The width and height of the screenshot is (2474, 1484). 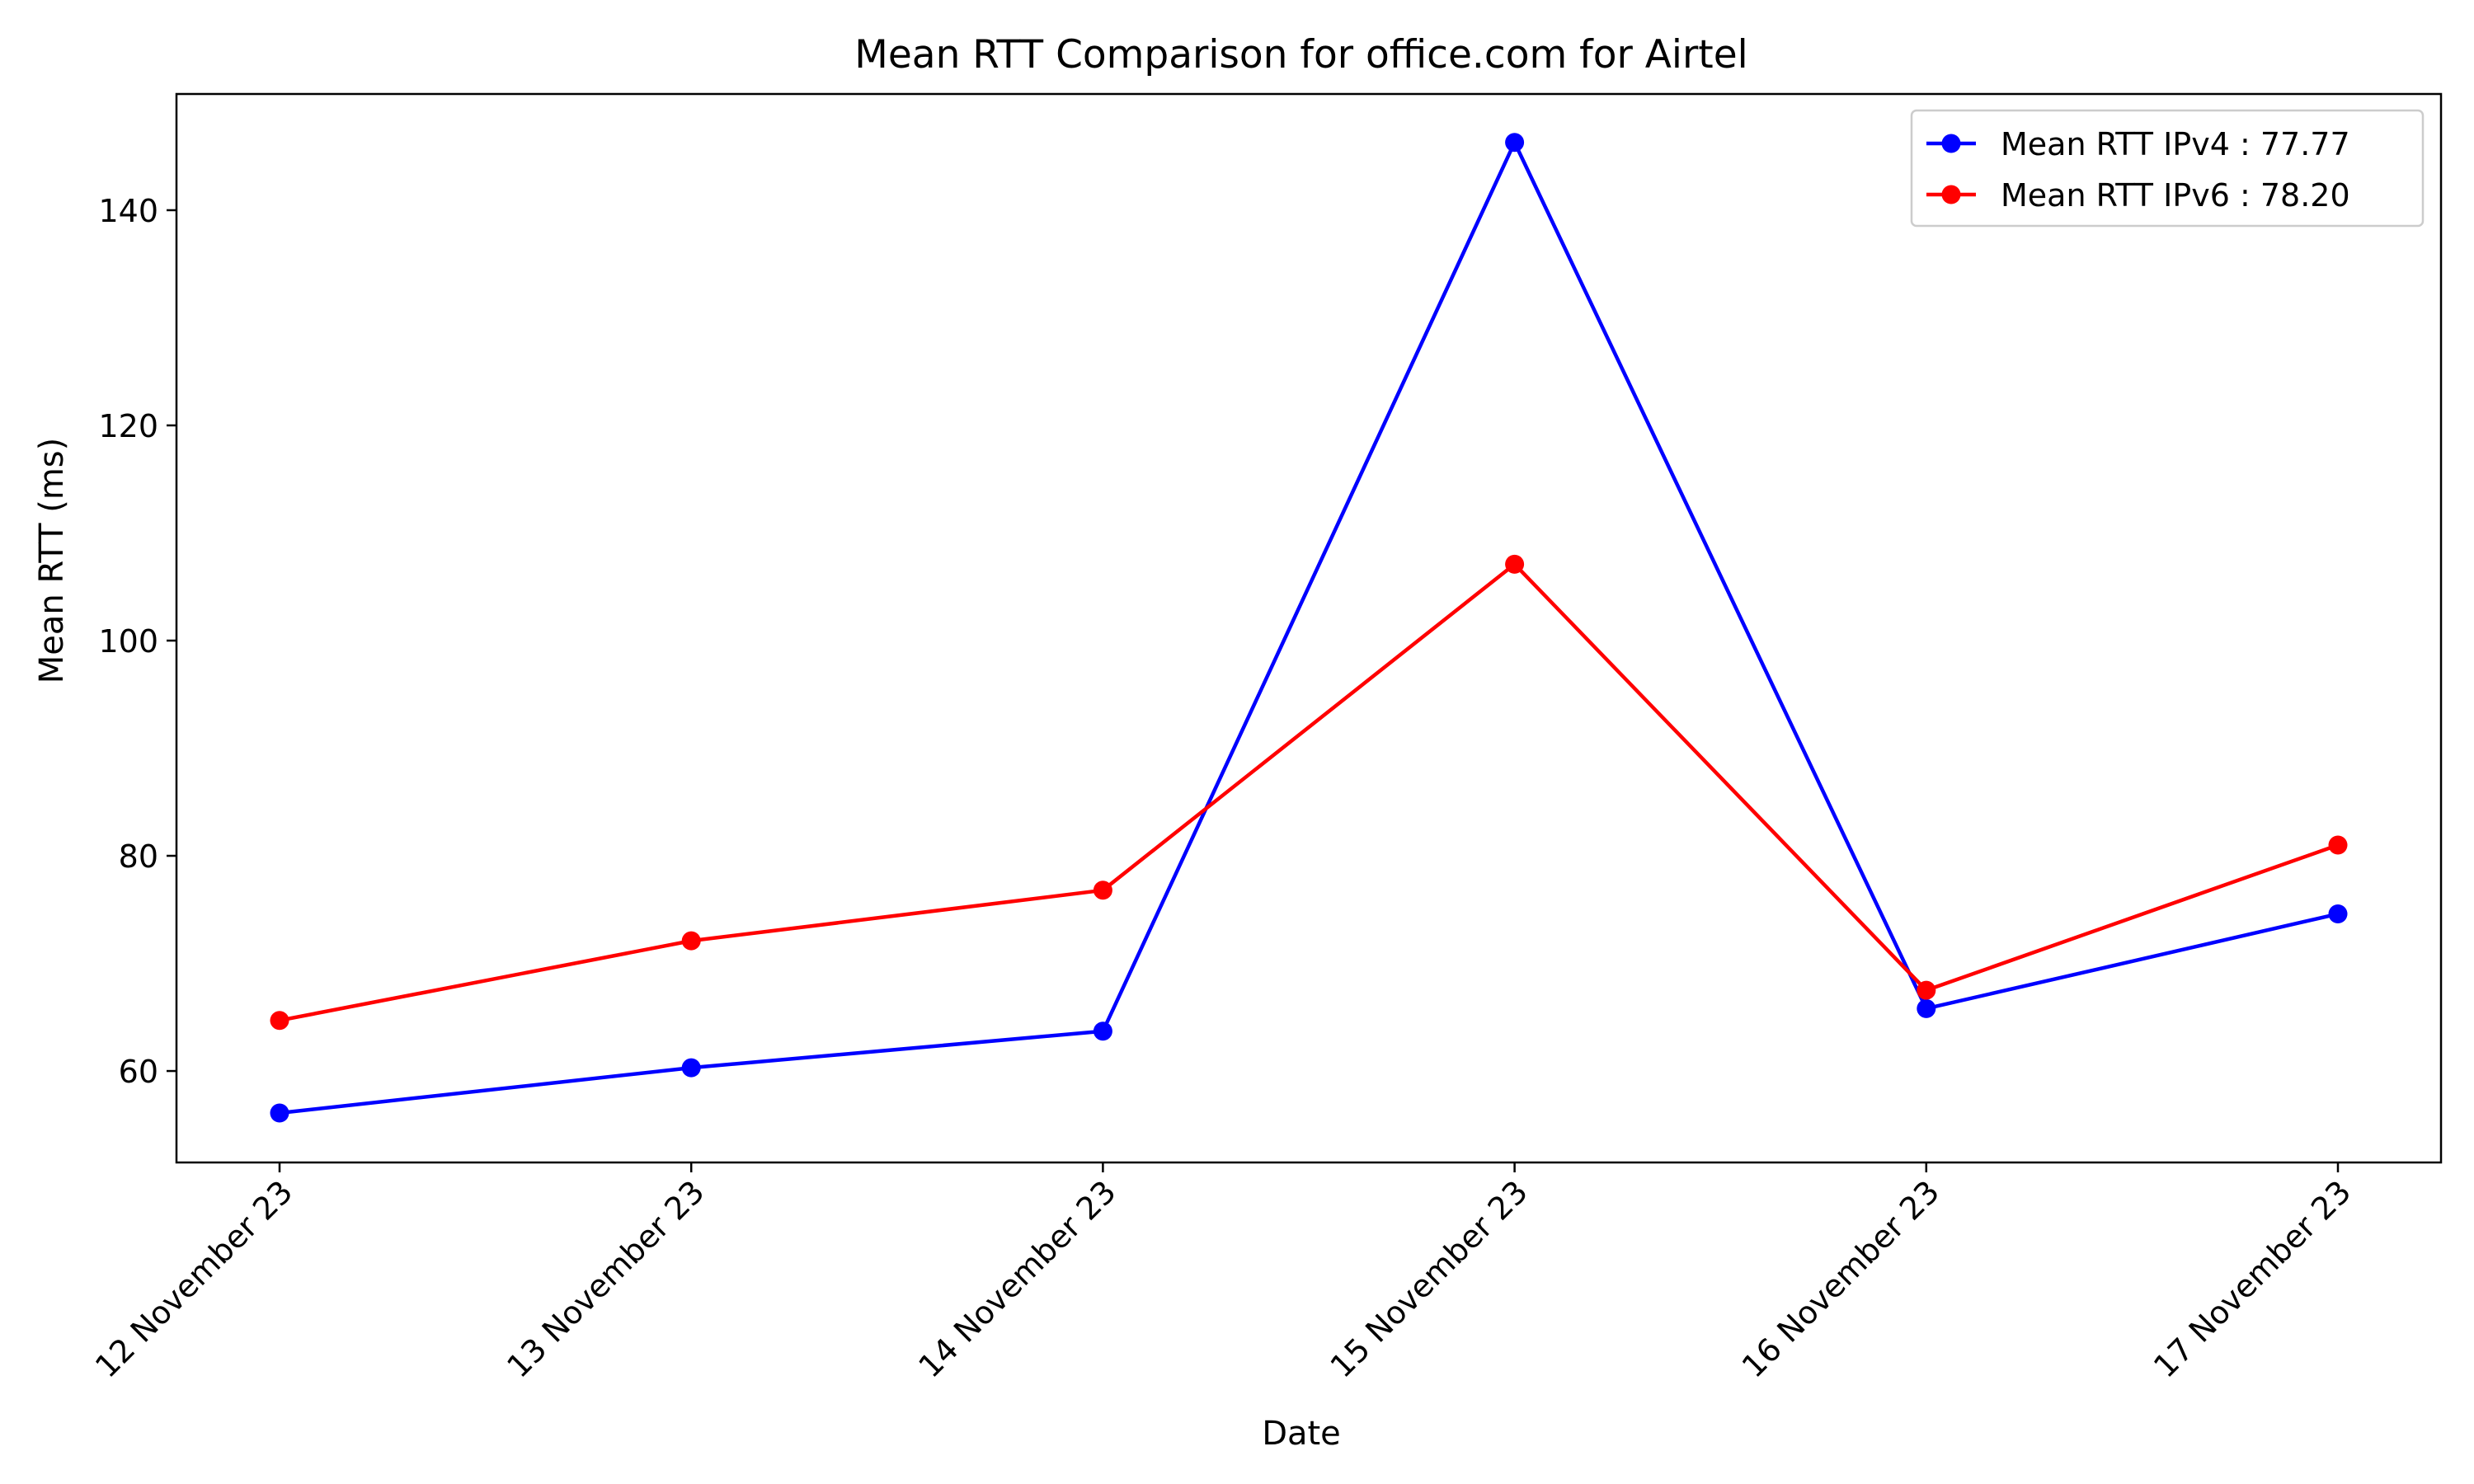 I want to click on x-axis-label: Date, so click(x=1301, y=1434).